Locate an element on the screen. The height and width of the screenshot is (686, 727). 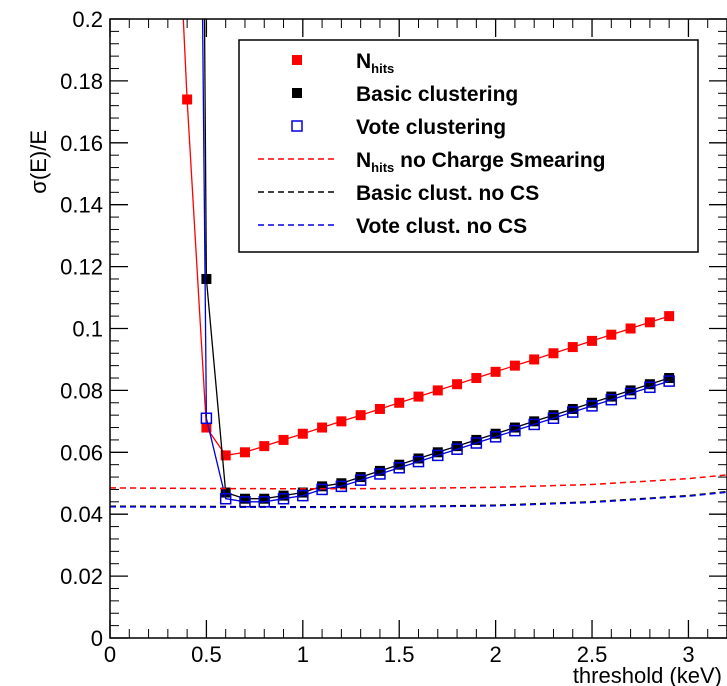
y-tick-label: 0.2 is located at coordinates (87, 19).